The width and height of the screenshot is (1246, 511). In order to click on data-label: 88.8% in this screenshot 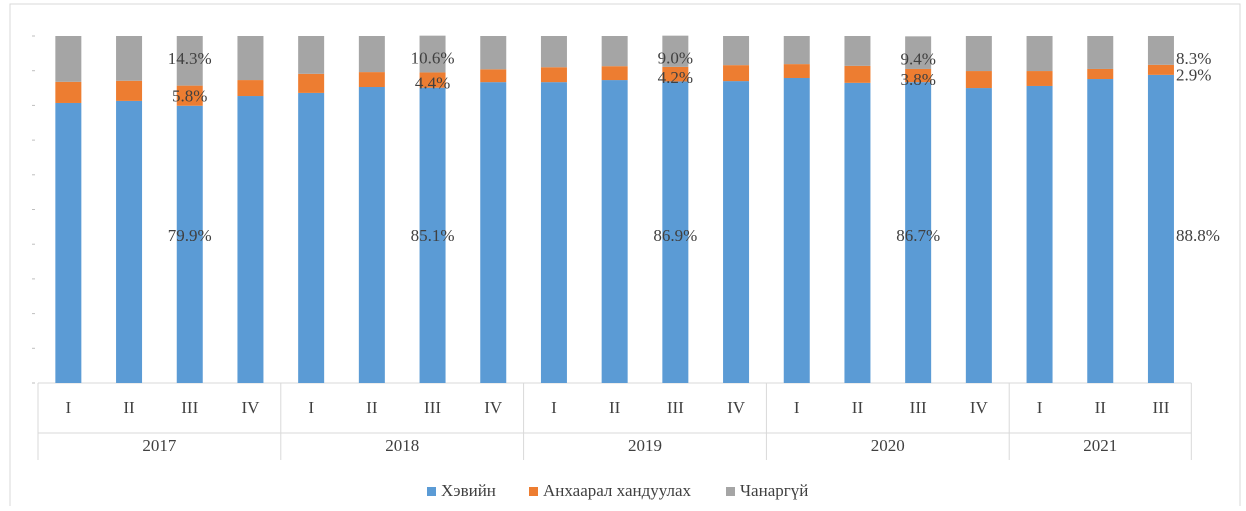, I will do `click(1198, 235)`.